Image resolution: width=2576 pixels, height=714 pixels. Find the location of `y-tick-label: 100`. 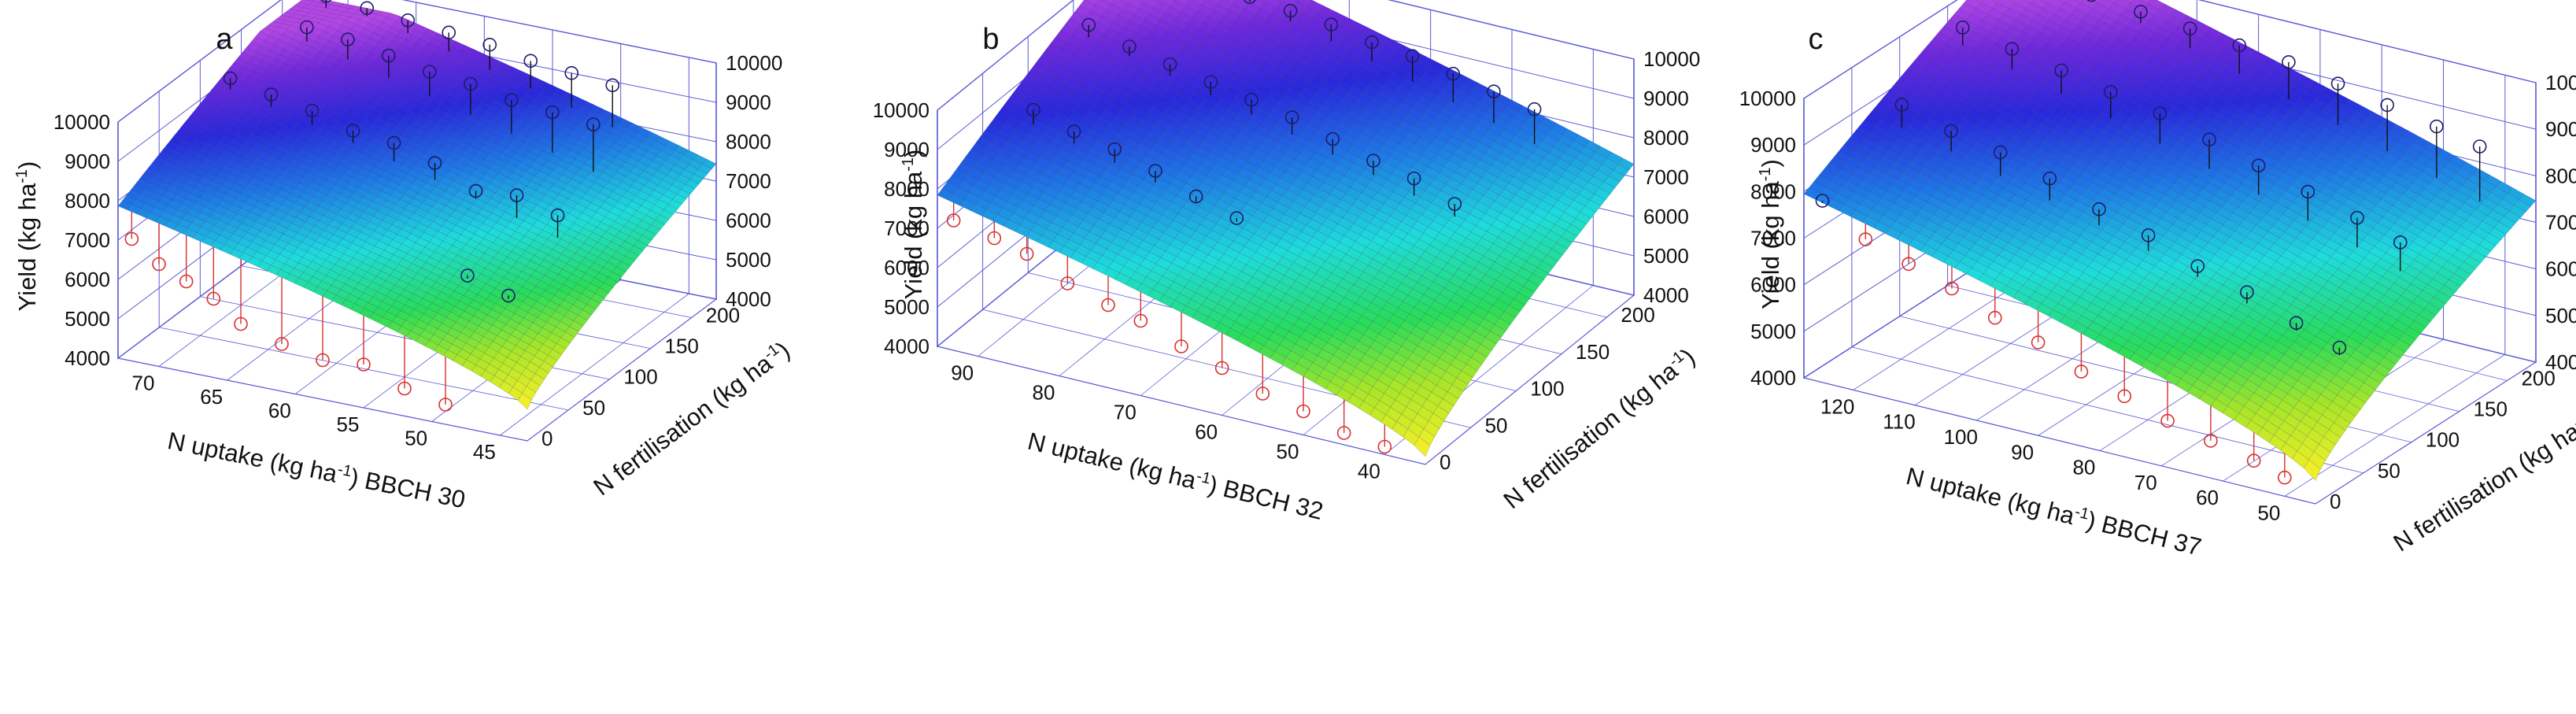

y-tick-label: 100 is located at coordinates (1547, 389).